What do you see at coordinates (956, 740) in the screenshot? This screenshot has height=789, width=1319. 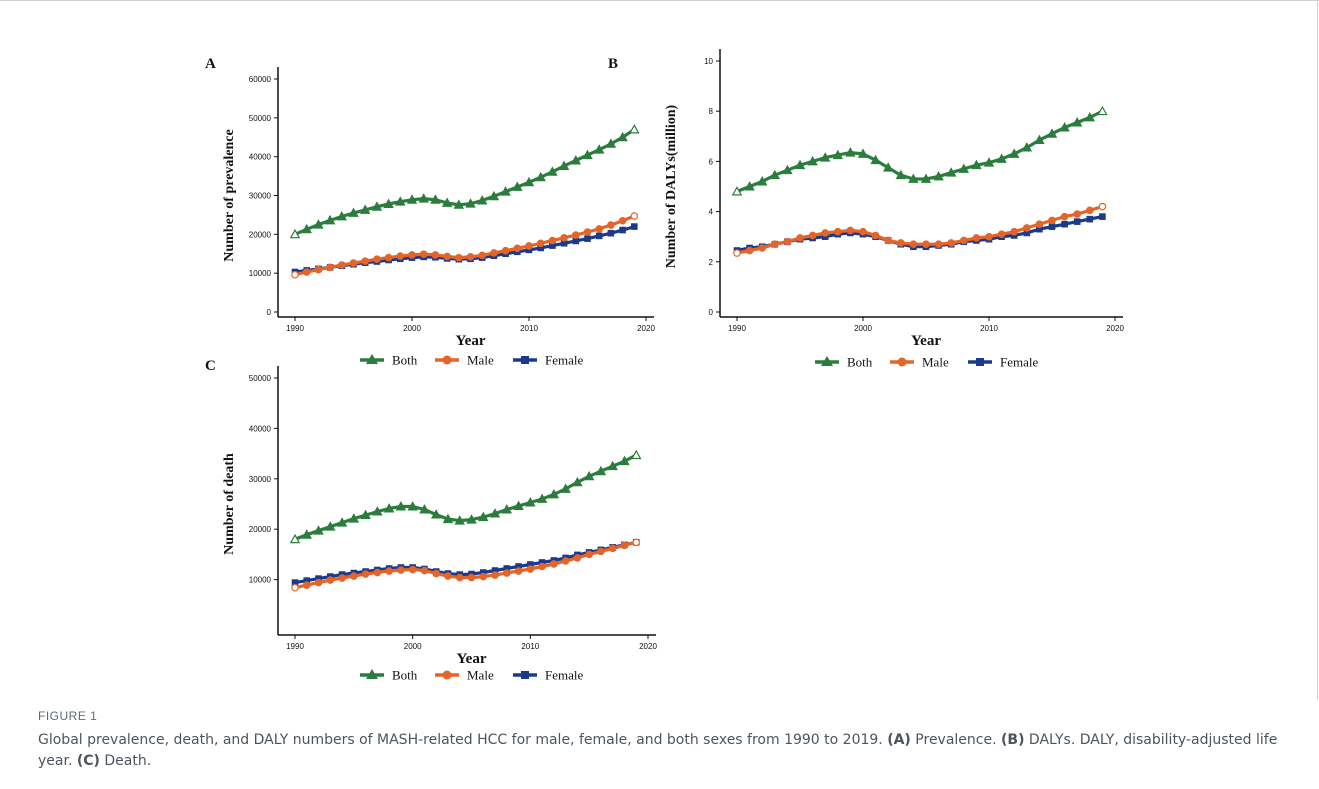 I see `caption-text: Prevalence.` at bounding box center [956, 740].